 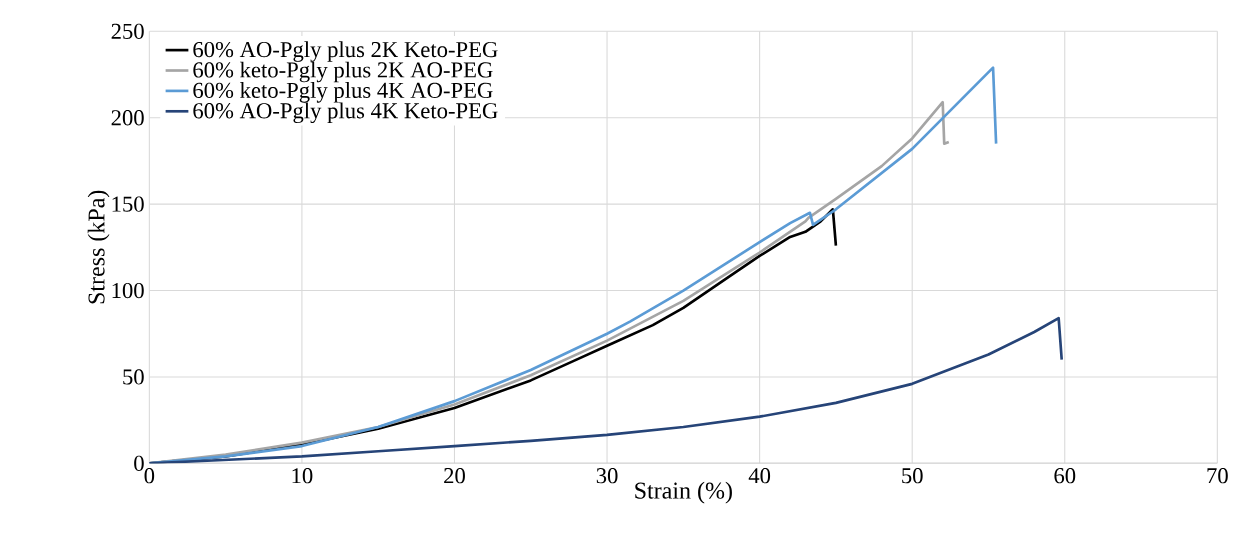 What do you see at coordinates (683, 492) in the screenshot?
I see `x-axis-title: Strain (%)` at bounding box center [683, 492].